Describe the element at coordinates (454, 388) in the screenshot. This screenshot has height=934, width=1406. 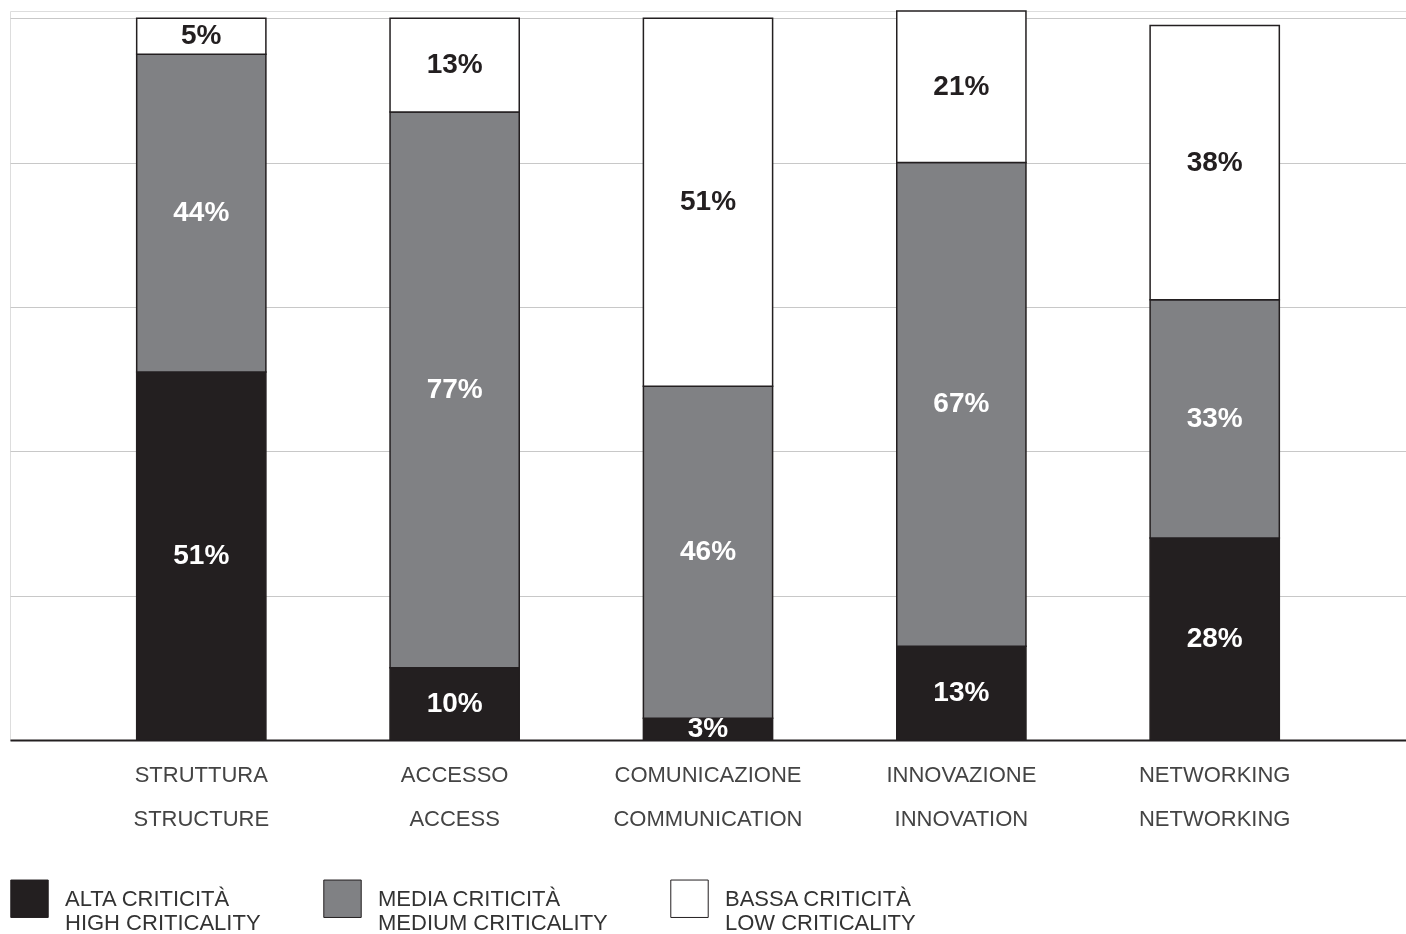
I see `data-label: 77%` at that location.